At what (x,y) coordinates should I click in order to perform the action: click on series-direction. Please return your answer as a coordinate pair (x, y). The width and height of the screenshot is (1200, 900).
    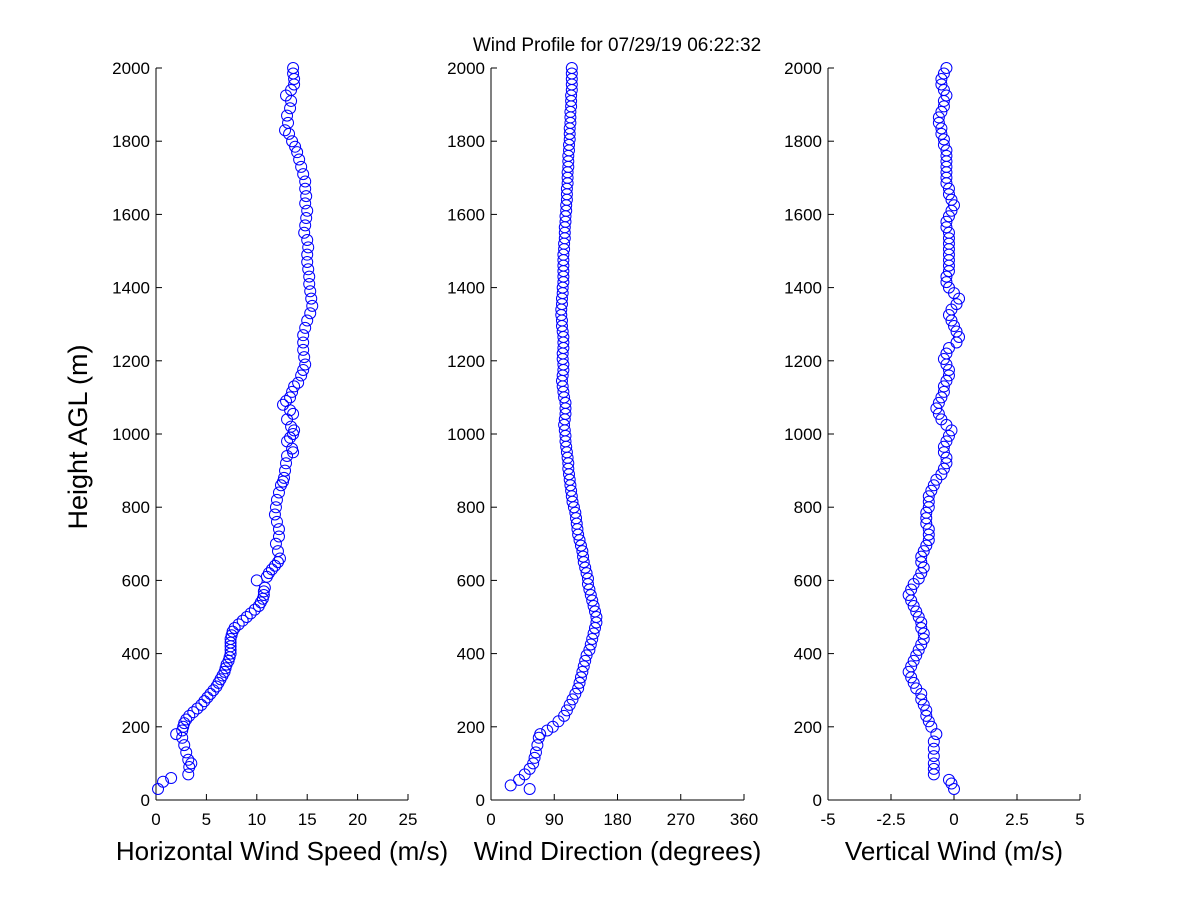
    Looking at the image, I should click on (553, 429).